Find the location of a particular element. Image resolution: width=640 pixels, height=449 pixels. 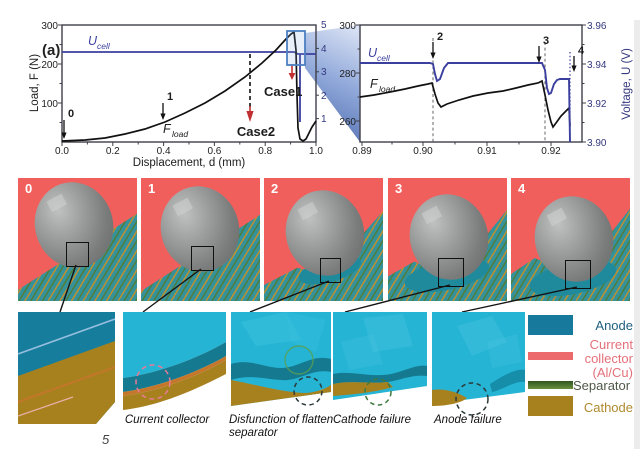

tick-label: 4 is located at coordinates (324, 49).